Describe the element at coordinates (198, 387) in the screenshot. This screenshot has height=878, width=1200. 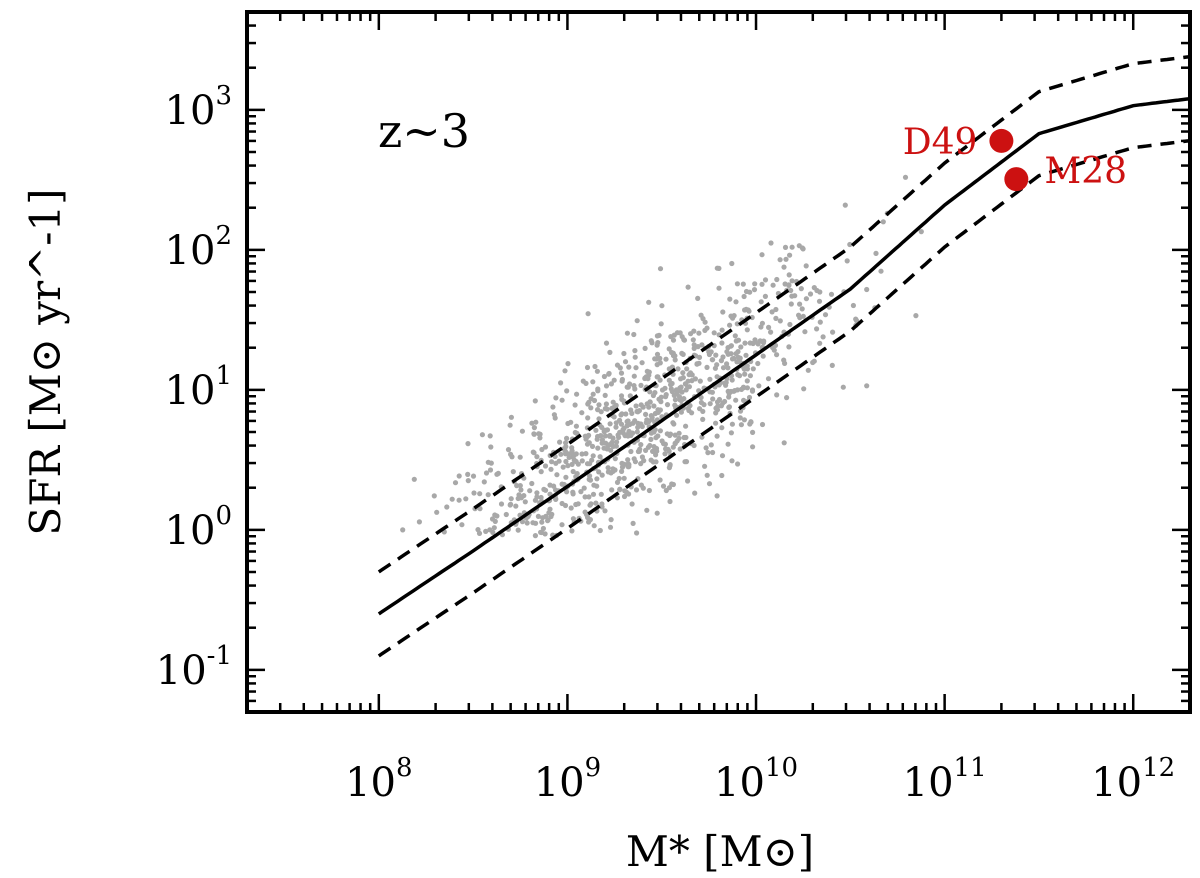
I see `y-tick-label: 10¹` at that location.